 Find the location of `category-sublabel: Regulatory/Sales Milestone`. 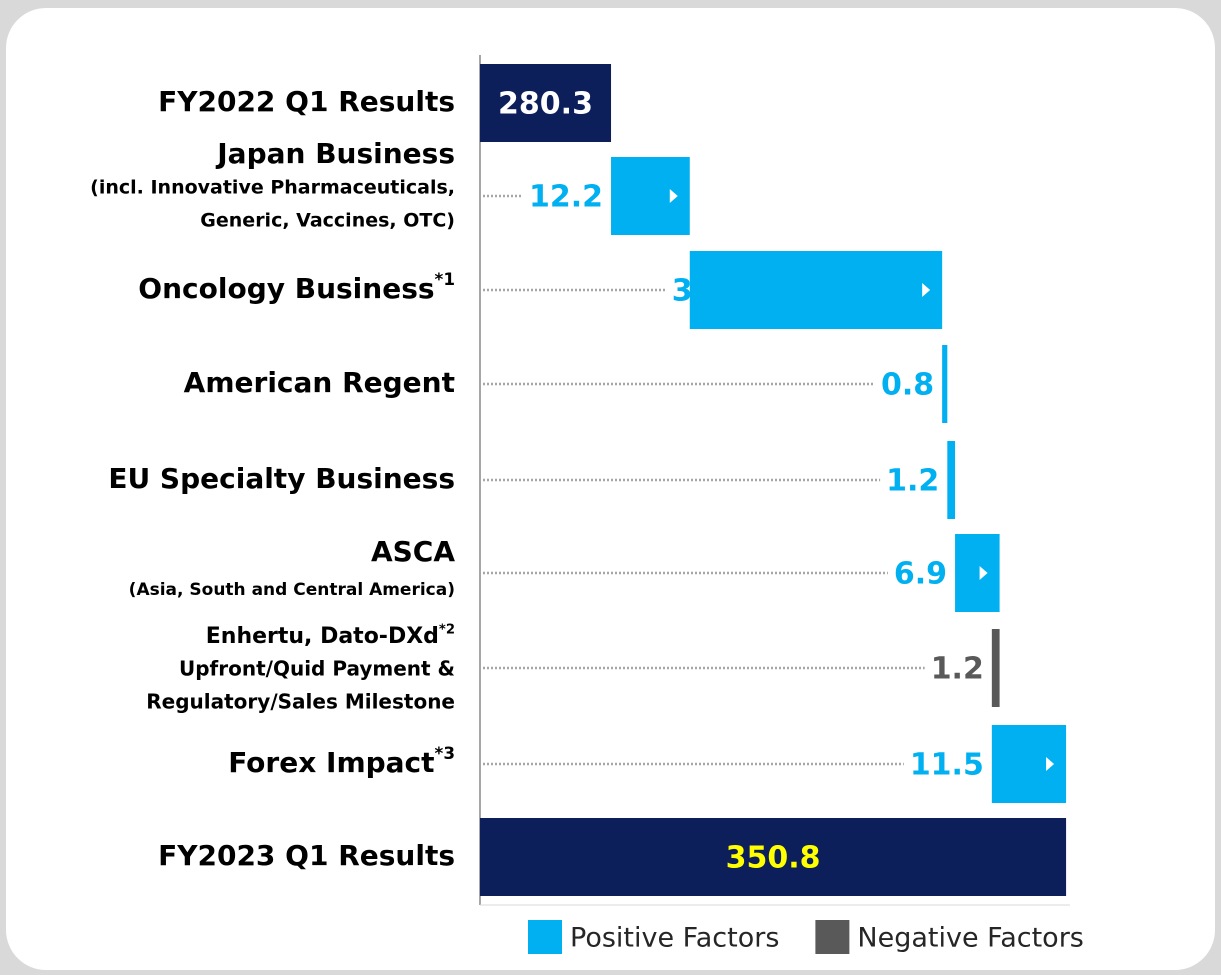

category-sublabel: Regulatory/Sales Milestone is located at coordinates (300, 702).